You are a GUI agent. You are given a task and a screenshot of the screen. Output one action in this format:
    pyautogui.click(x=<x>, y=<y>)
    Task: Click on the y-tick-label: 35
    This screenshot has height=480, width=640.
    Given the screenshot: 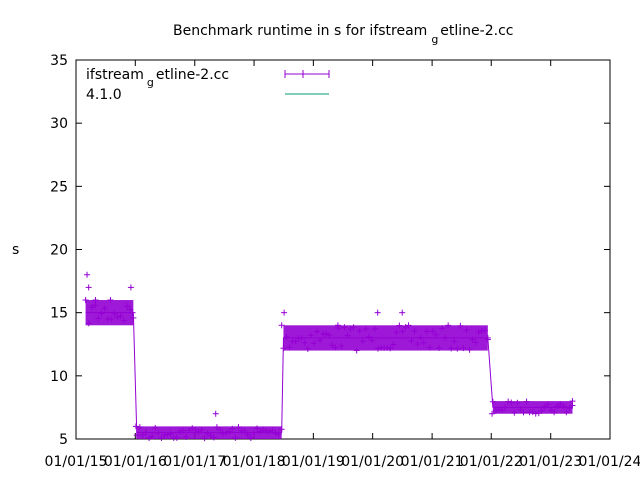 What is the action you would take?
    pyautogui.click(x=59, y=61)
    